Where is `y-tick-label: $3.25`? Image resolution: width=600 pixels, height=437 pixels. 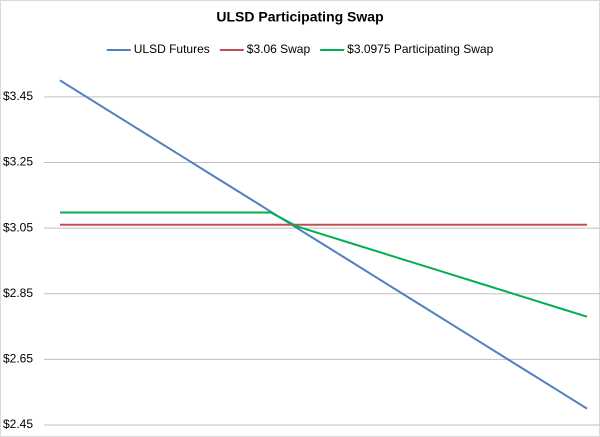 y-tick-label: $3.25 is located at coordinates (18, 162).